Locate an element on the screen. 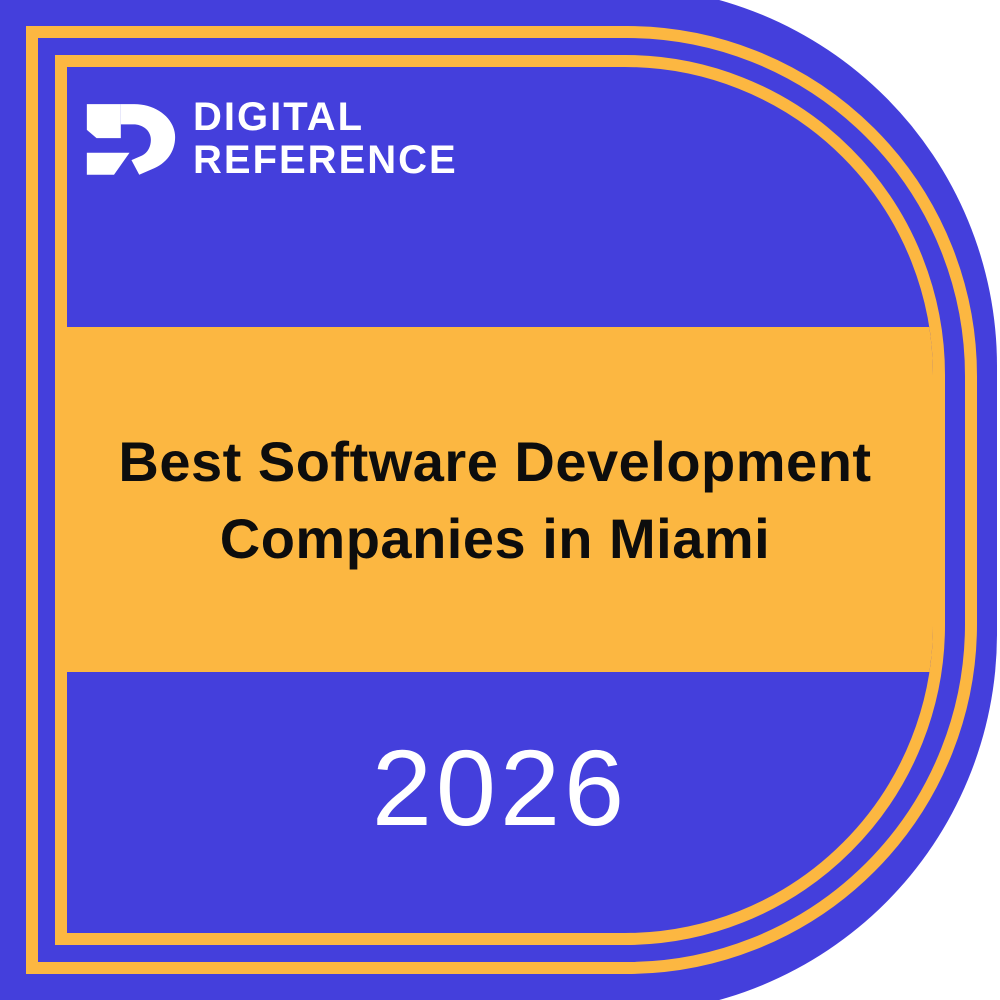  brand-logo: DIGITAL REFERENCE is located at coordinates (270, 139).